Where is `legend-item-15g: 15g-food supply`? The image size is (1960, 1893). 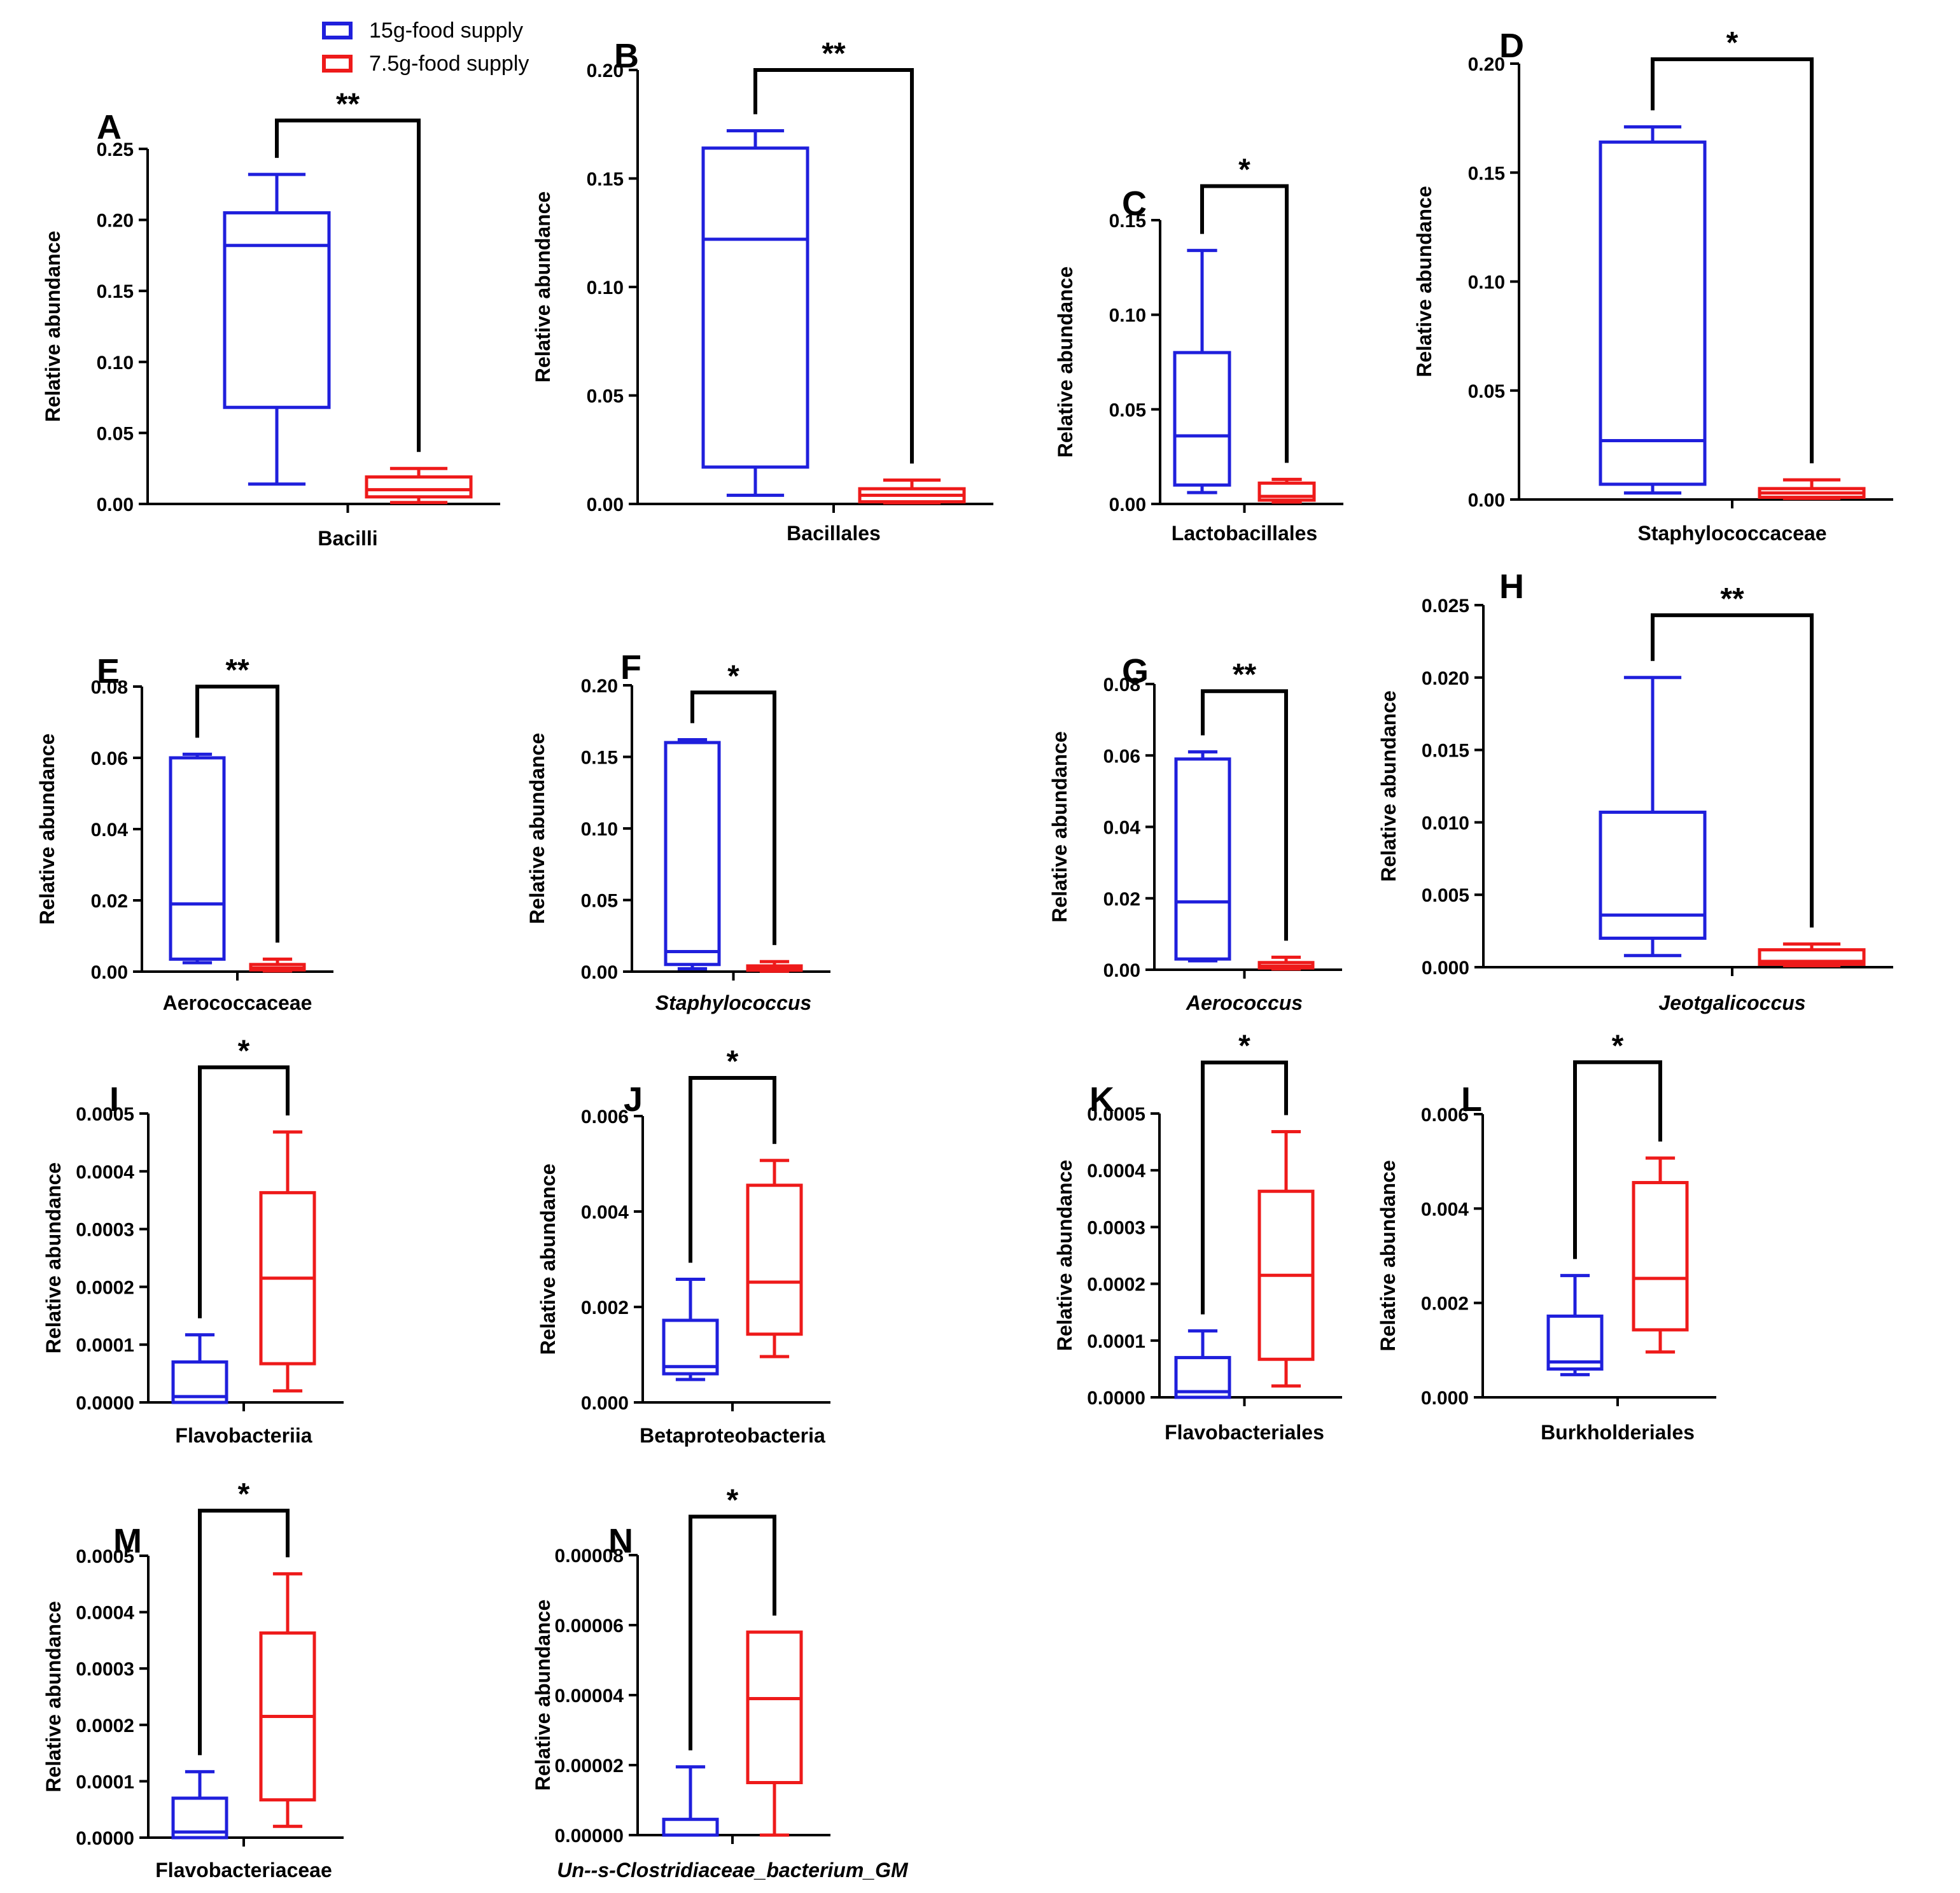 legend-item-15g: 15g-food supply is located at coordinates (422, 30).